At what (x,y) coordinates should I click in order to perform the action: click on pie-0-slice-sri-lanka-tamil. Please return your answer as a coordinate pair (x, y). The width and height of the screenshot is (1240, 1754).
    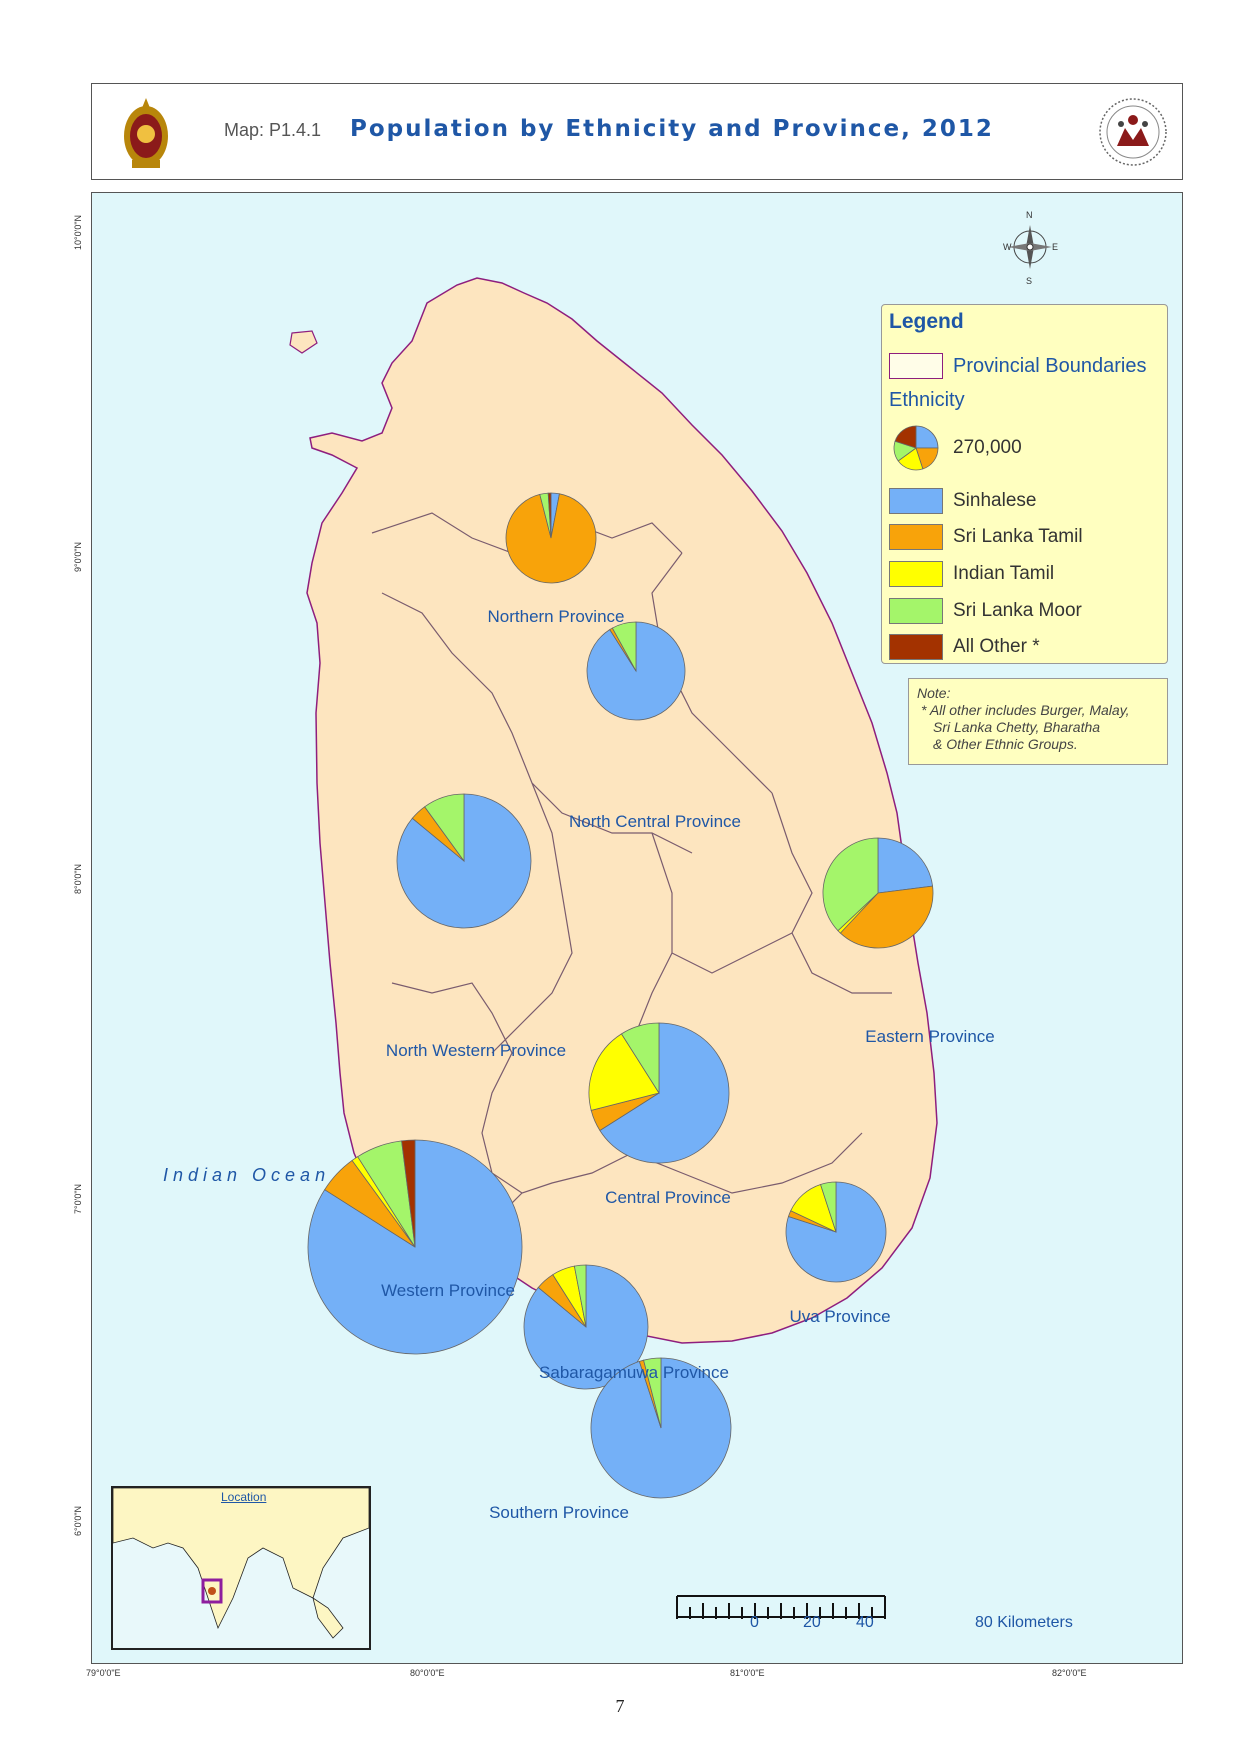
    Looking at the image, I should click on (551, 538).